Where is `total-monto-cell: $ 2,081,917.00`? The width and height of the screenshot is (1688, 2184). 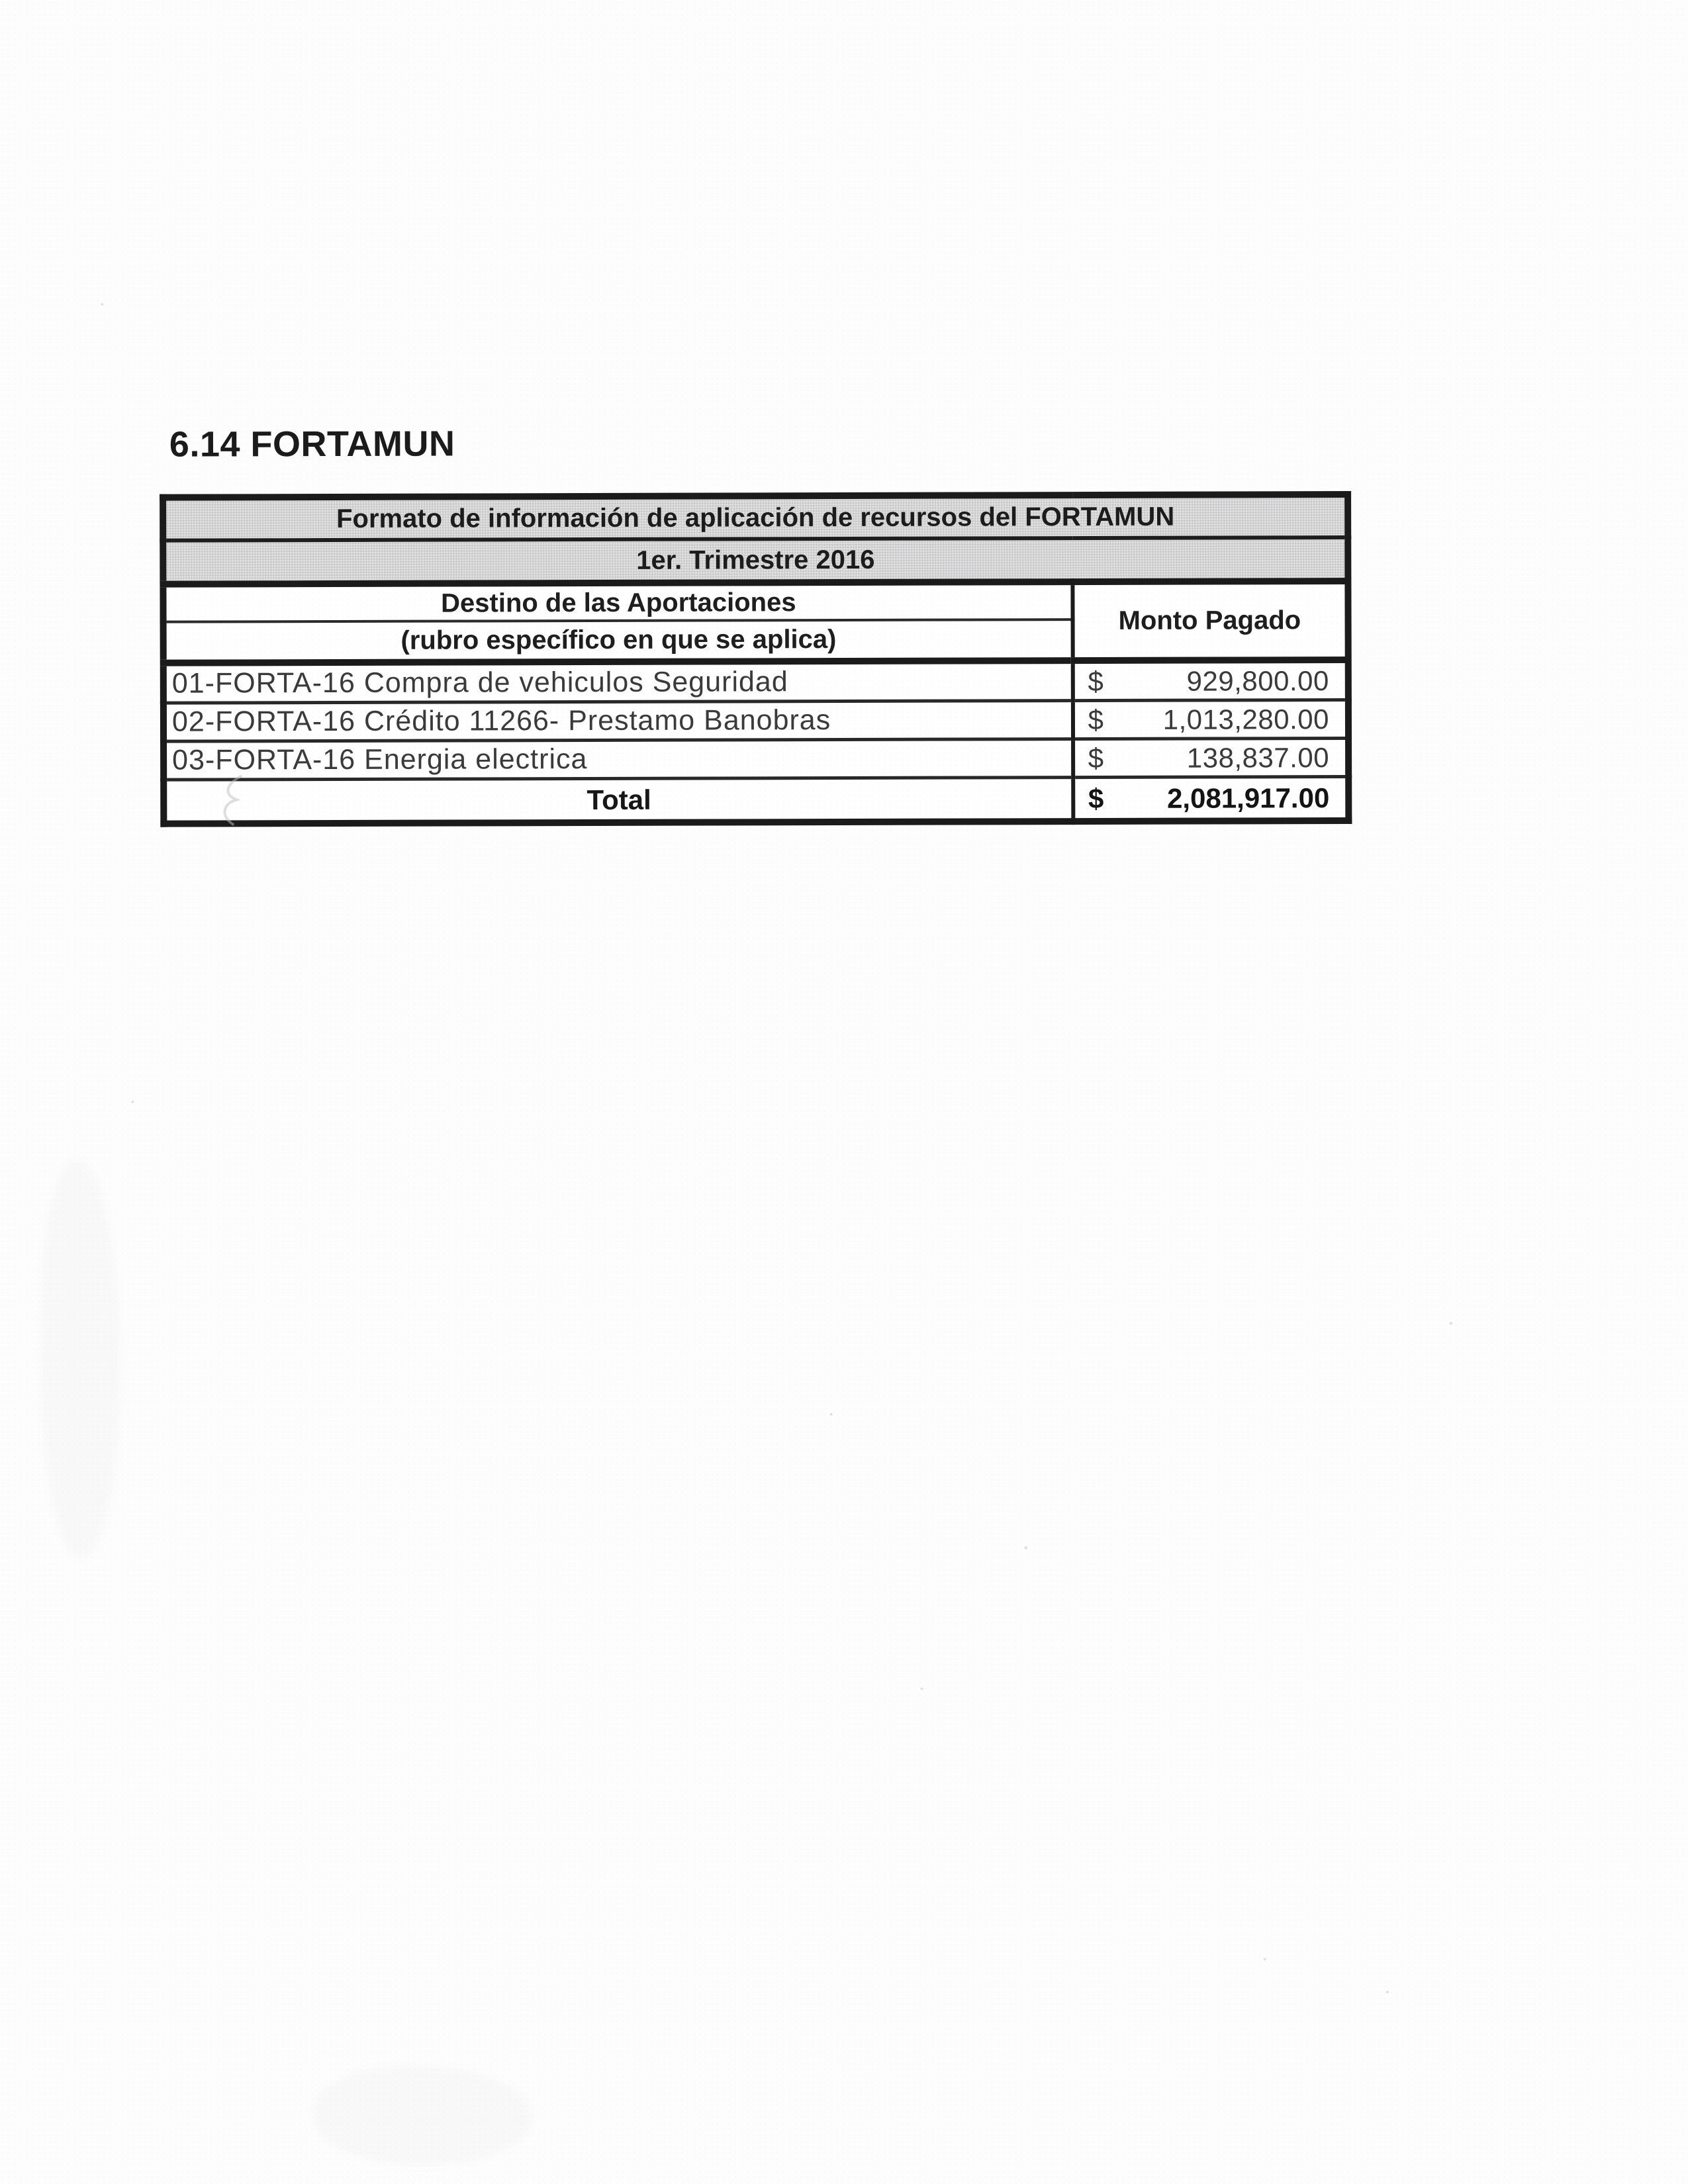 total-monto-cell: $ 2,081,917.00 is located at coordinates (1210, 799).